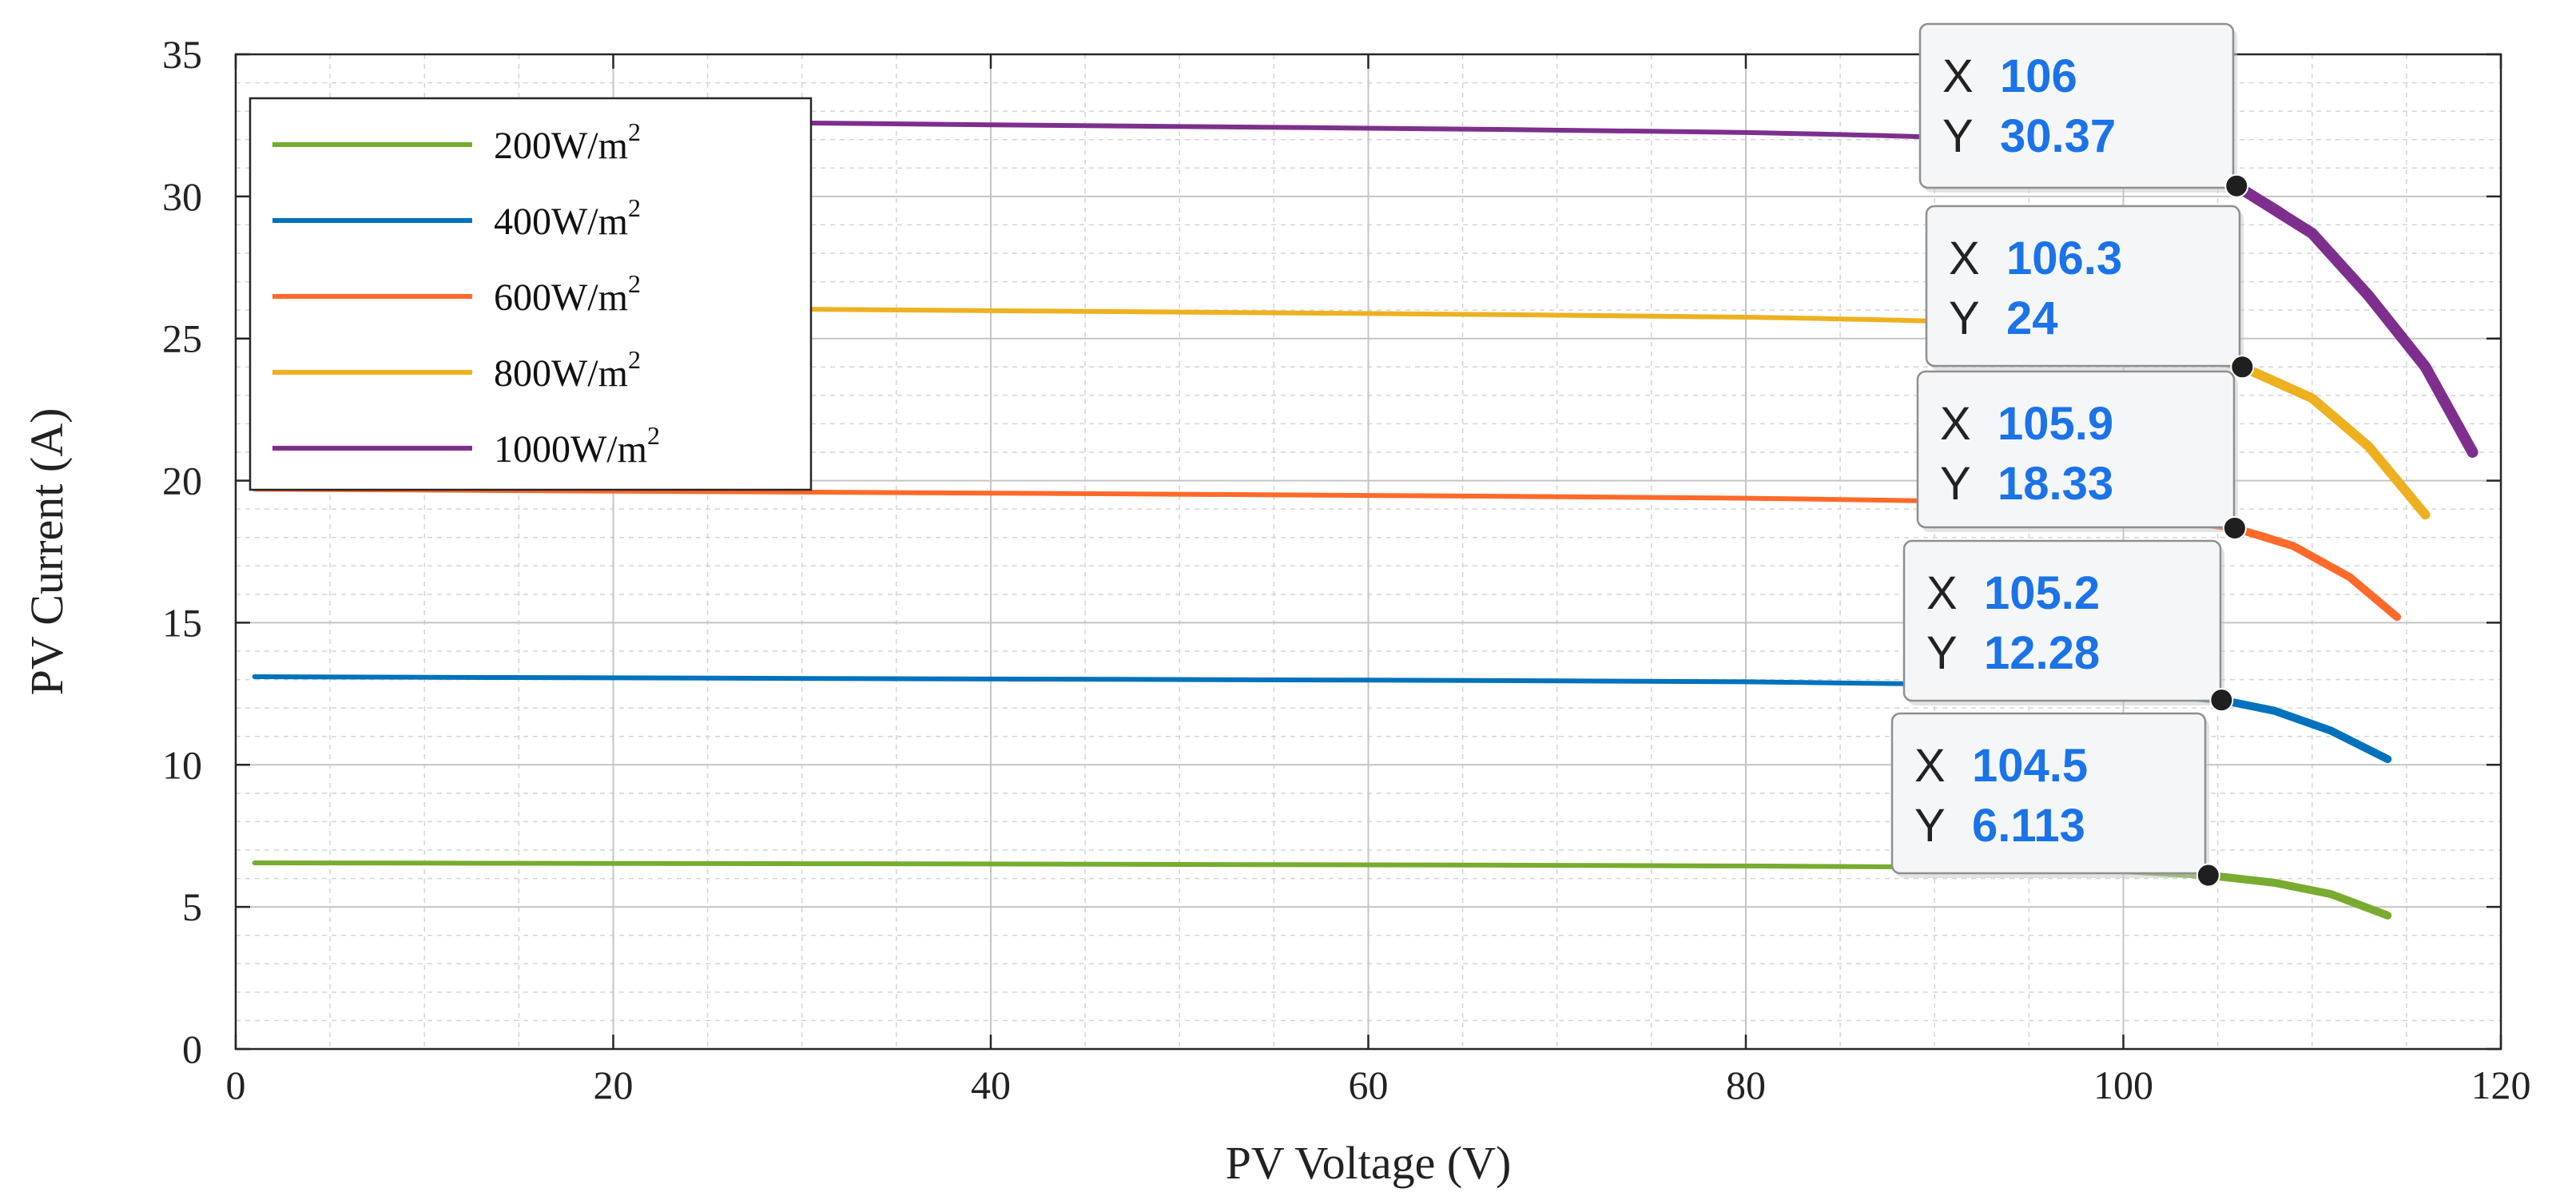 The width and height of the screenshot is (2576, 1204). What do you see at coordinates (236, 1085) in the screenshot?
I see `x-tick-label: 0` at bounding box center [236, 1085].